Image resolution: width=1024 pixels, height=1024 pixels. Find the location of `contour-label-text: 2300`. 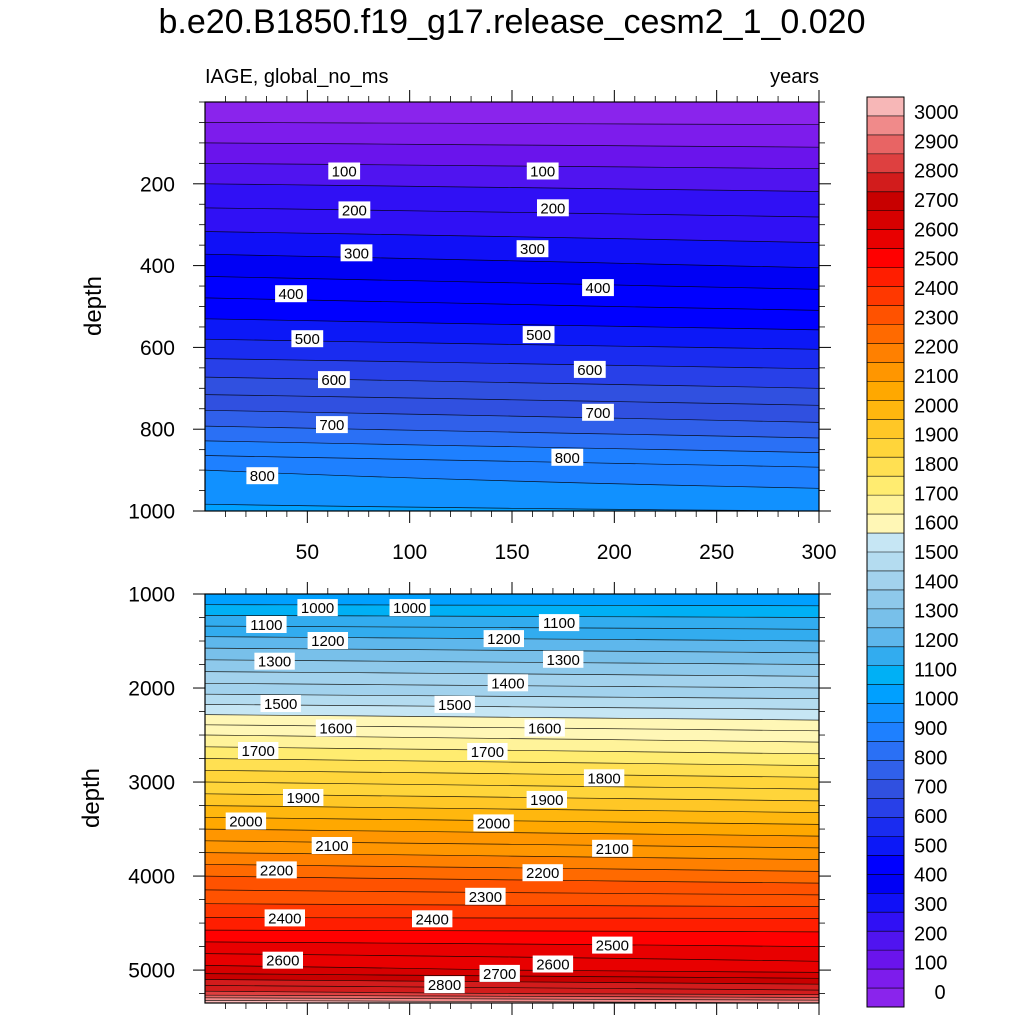

contour-label-text: 2300 is located at coordinates (485, 897).